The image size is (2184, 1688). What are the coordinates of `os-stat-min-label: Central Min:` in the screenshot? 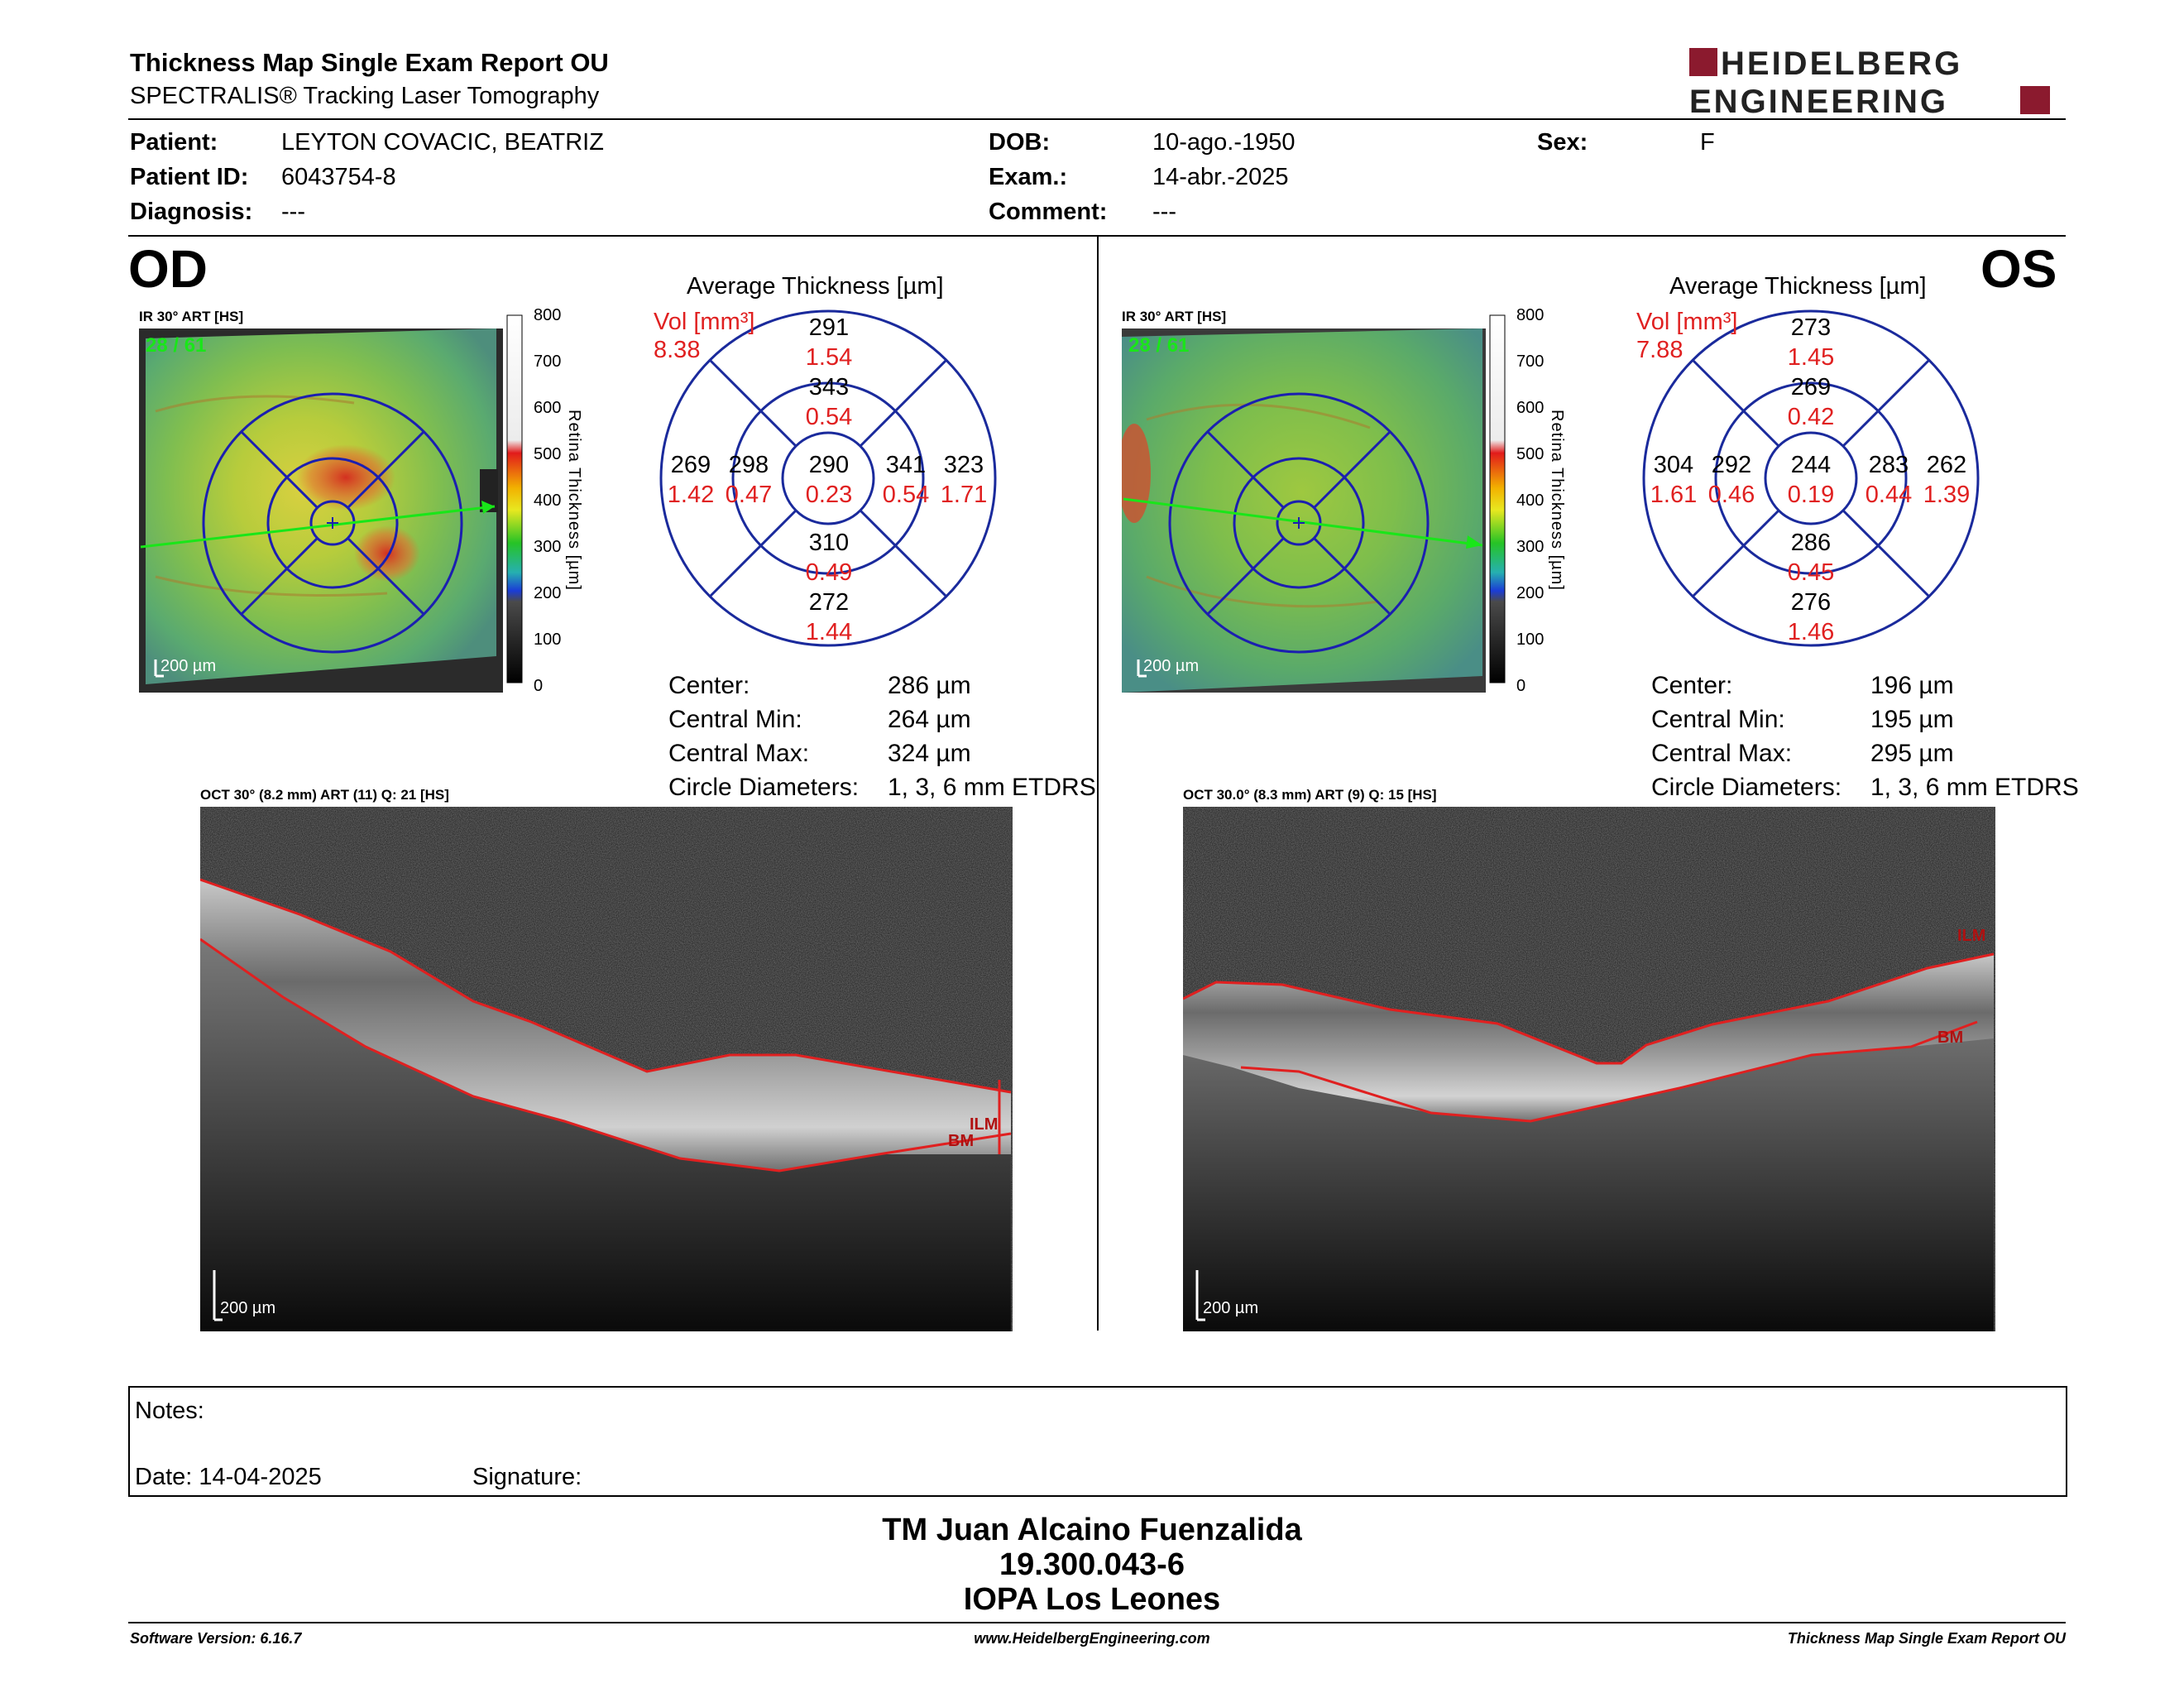 It's located at (1718, 719).